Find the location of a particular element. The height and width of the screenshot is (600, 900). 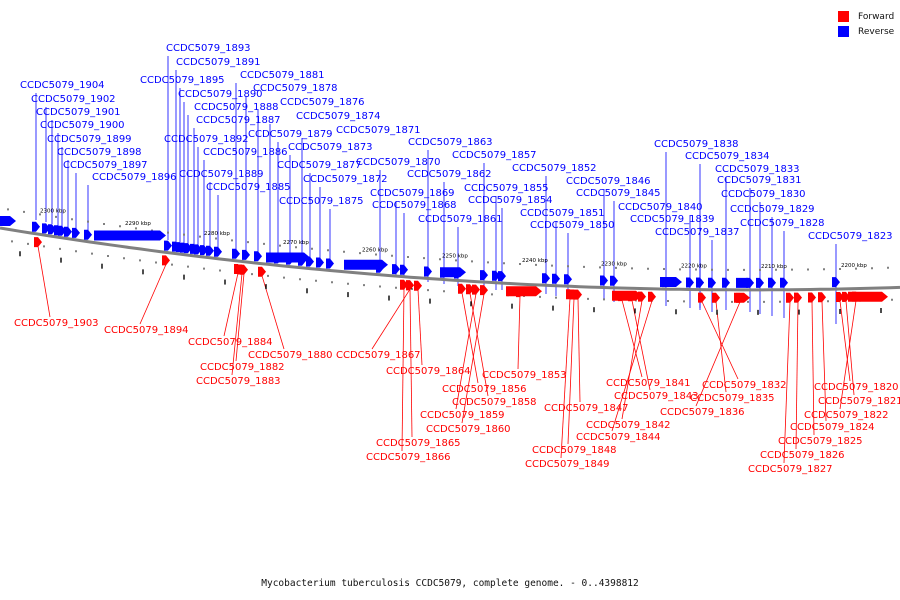

reverse-gene-label: CCDC5079_1854 is located at coordinates (510, 200).